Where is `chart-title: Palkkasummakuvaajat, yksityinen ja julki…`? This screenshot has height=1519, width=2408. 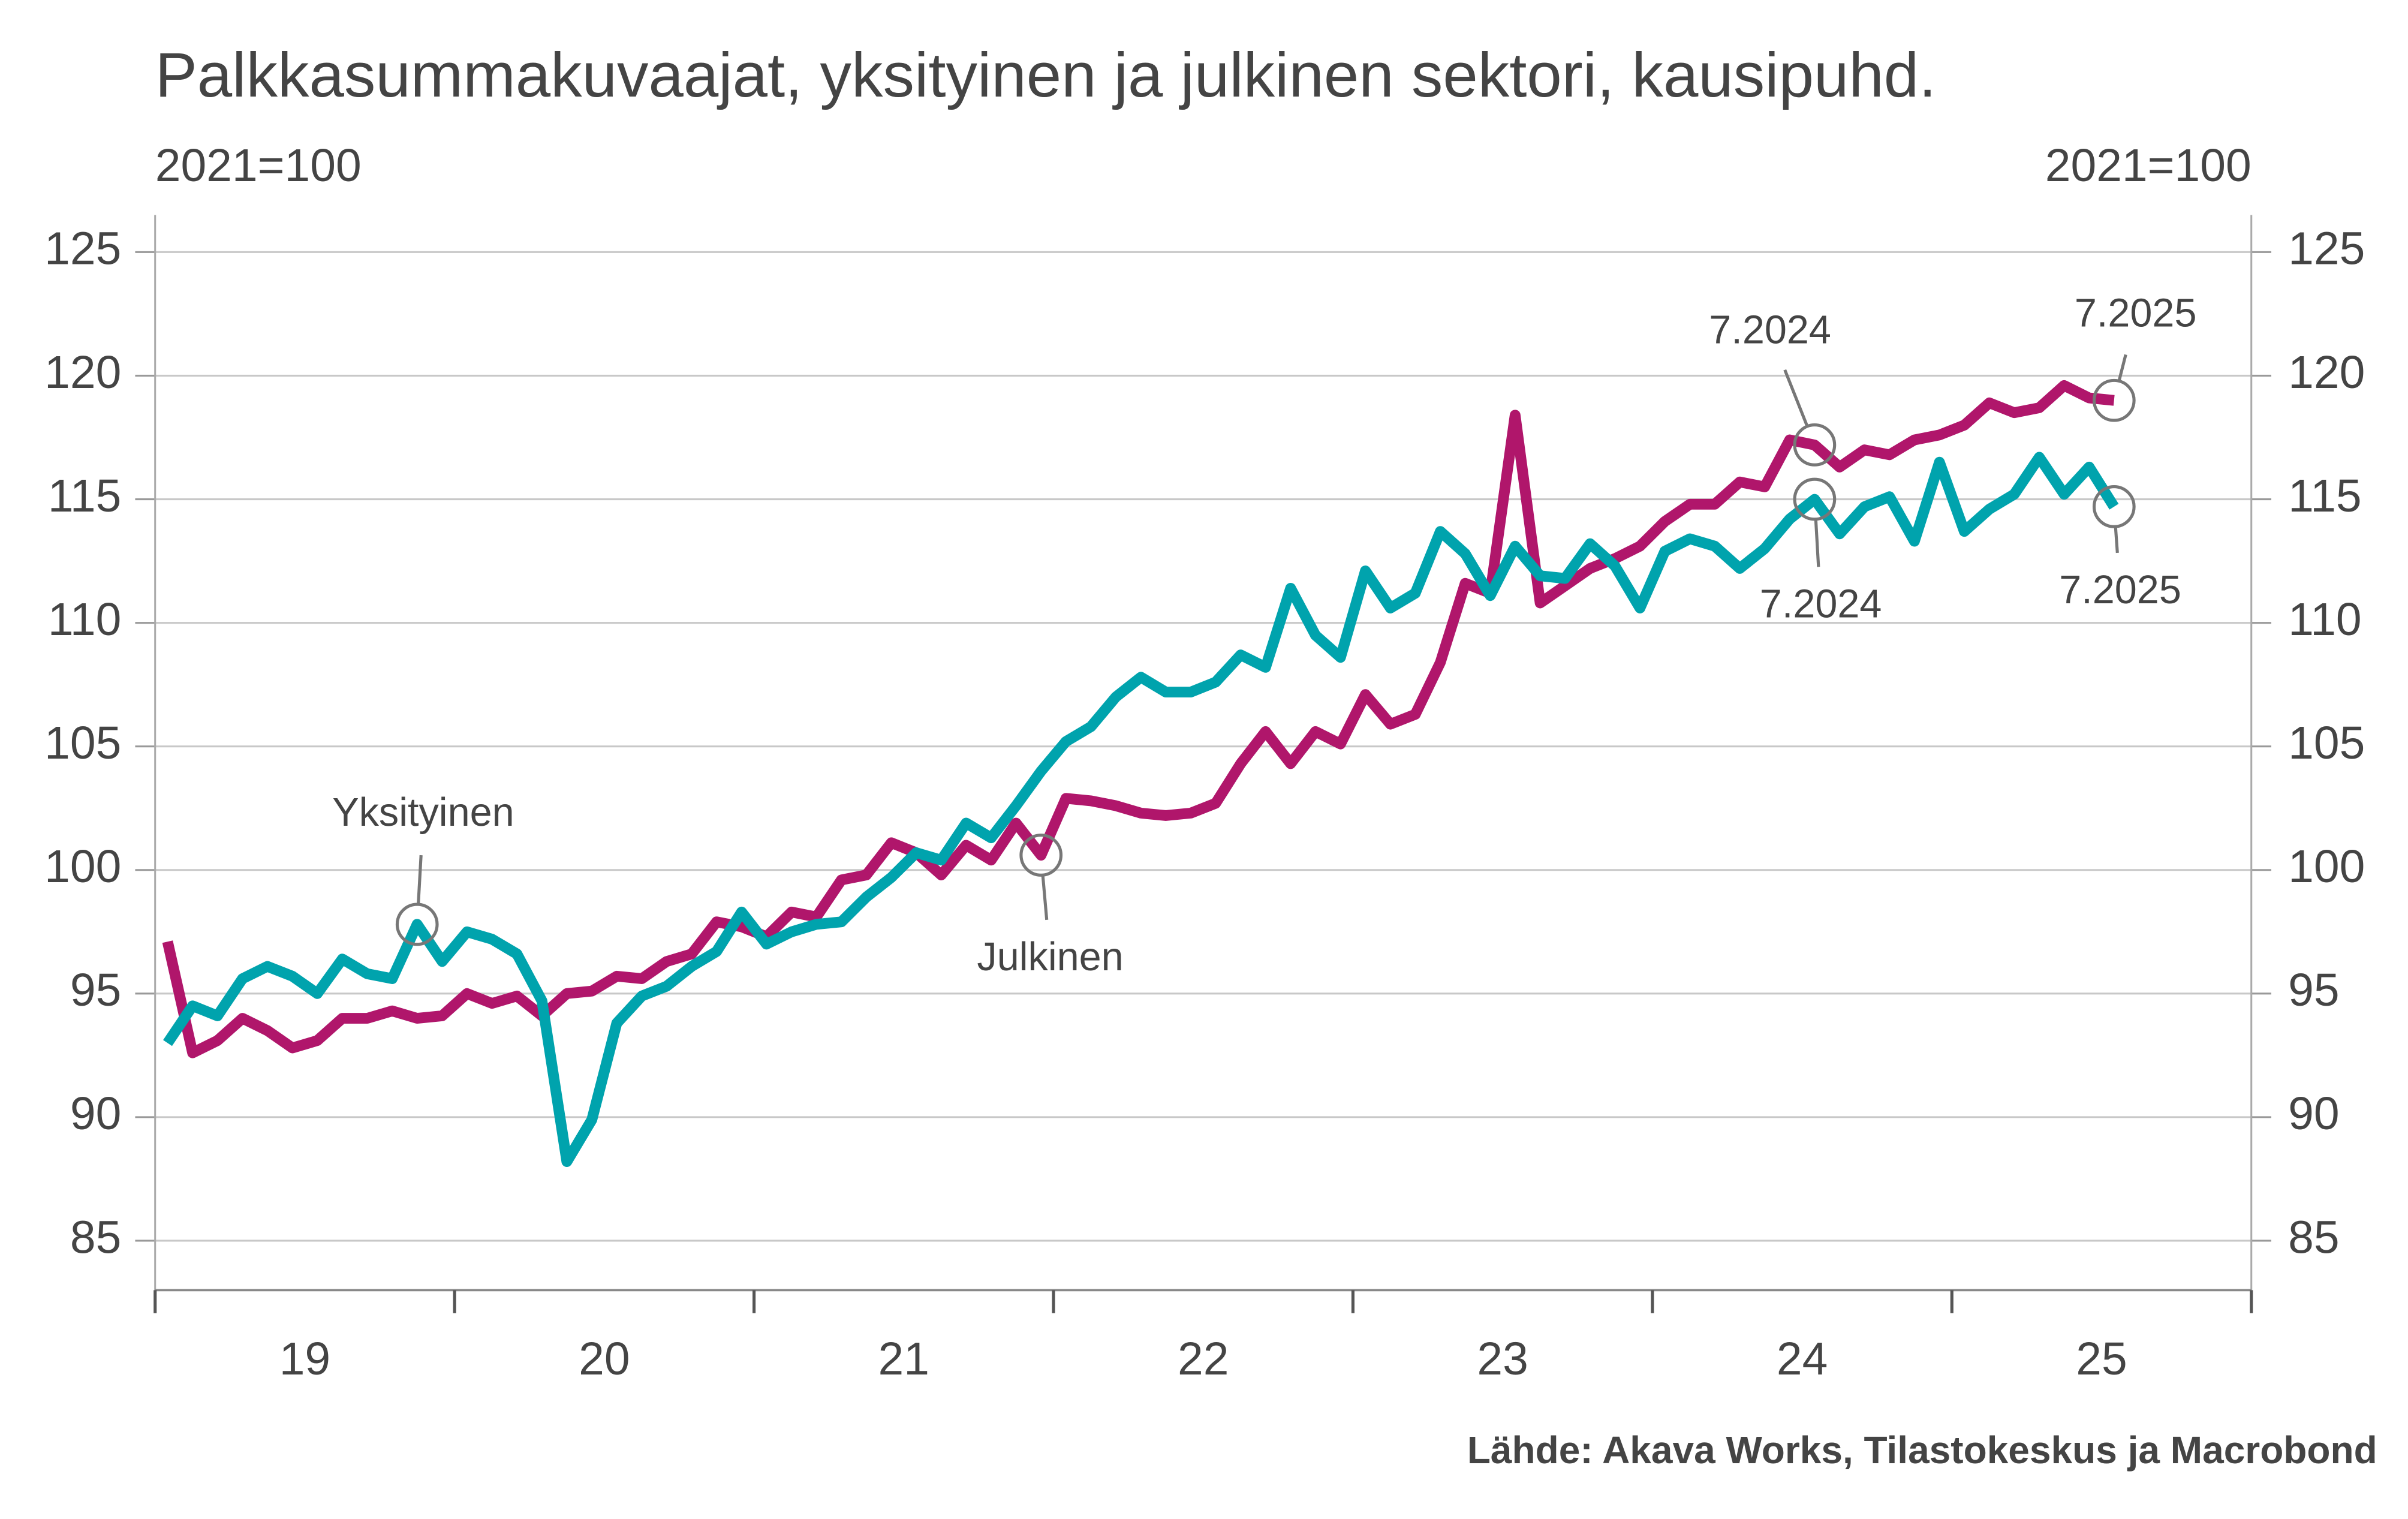
chart-title: Palkkasummakuvaajat, yksityinen ja julki… is located at coordinates (1046, 75).